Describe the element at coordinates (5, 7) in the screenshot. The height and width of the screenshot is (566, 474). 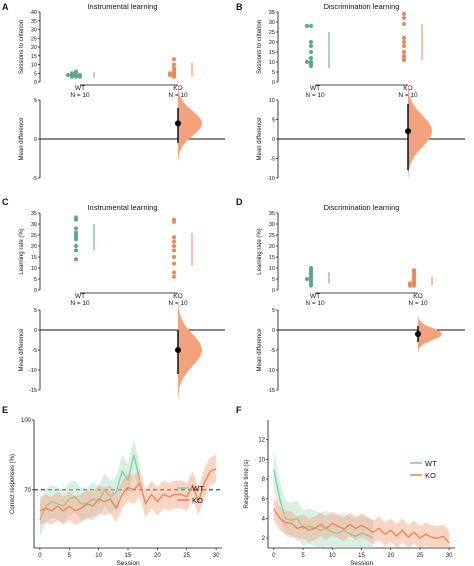
I see `panel-letter: A` at that location.